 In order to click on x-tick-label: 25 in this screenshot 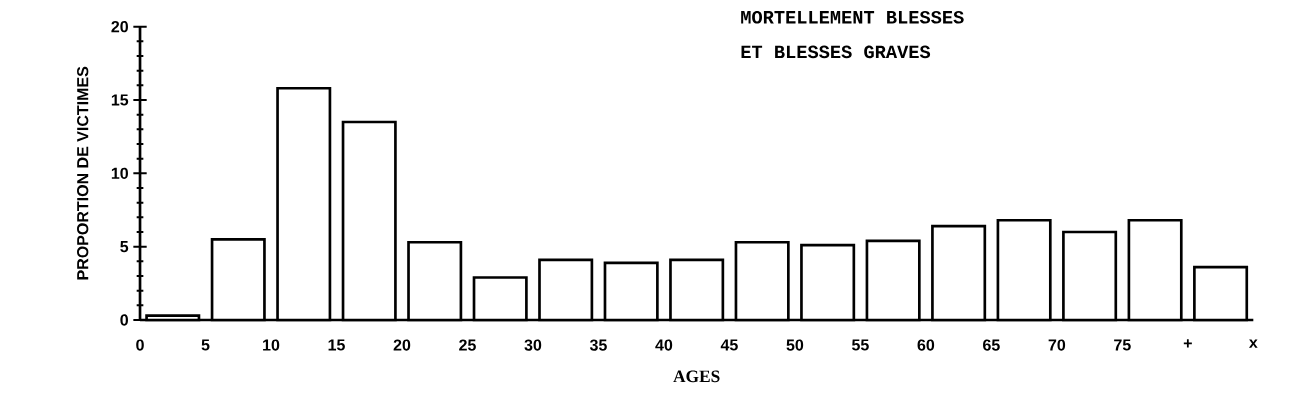, I will do `click(467, 345)`.